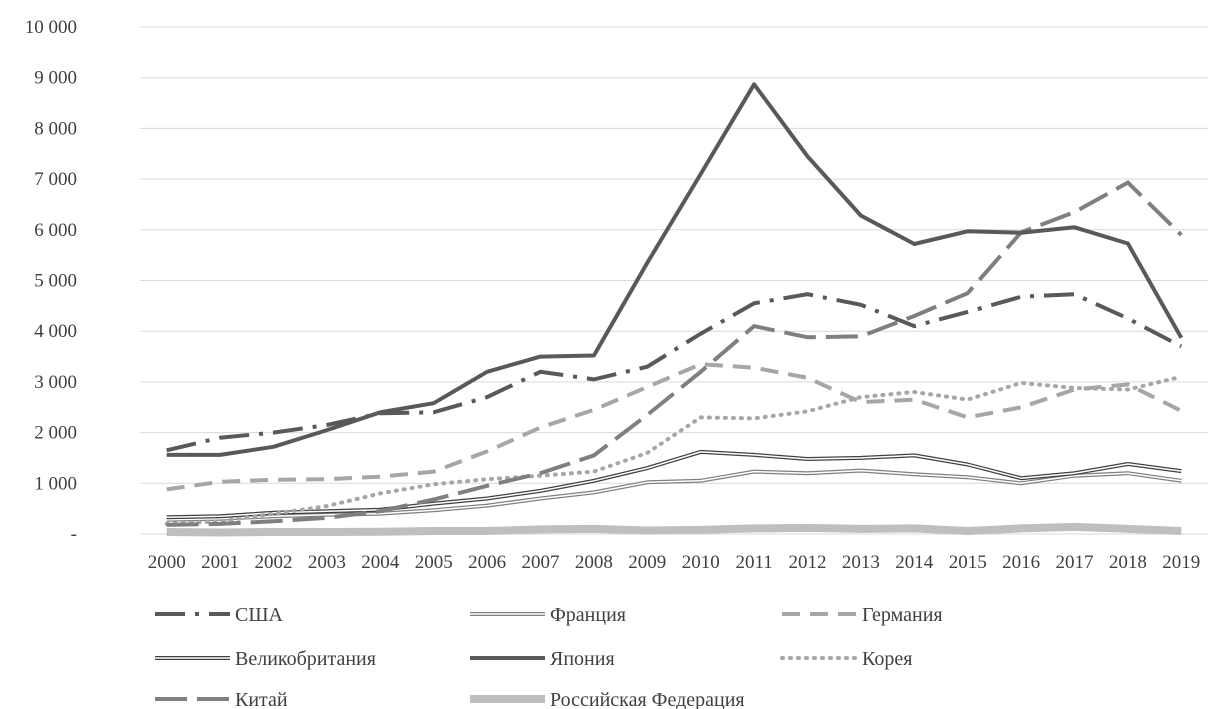  What do you see at coordinates (914, 562) in the screenshot?
I see `x-tick-label: 2014` at bounding box center [914, 562].